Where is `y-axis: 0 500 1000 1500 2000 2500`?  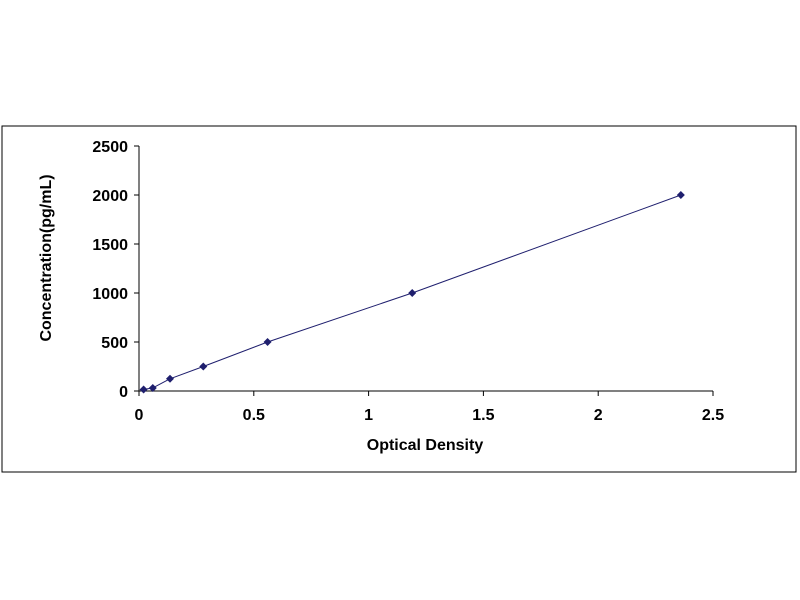
y-axis: 0 500 1000 1500 2000 2500 is located at coordinates (116, 270).